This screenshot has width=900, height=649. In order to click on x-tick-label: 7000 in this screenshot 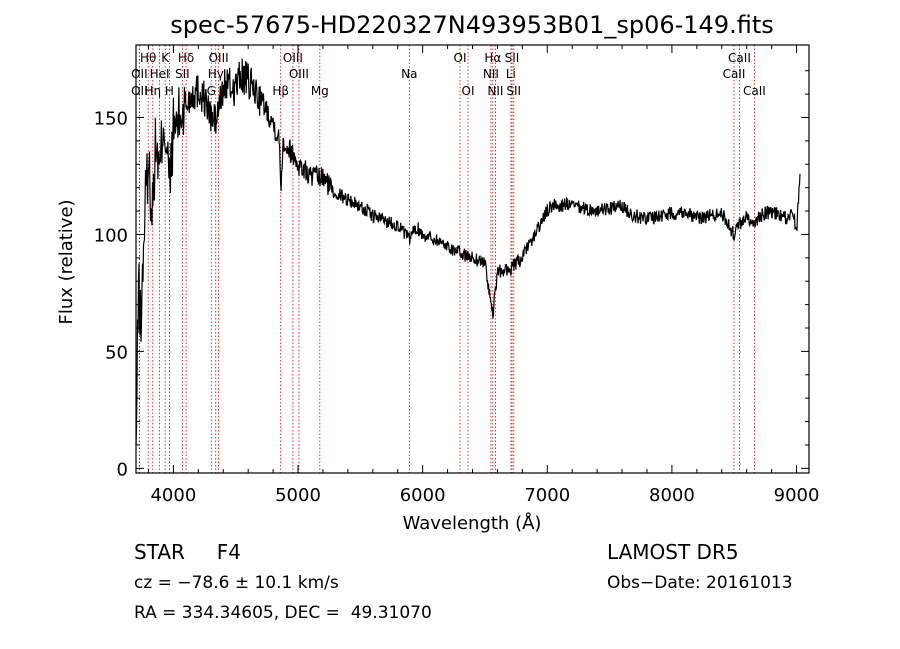, I will do `click(547, 495)`.